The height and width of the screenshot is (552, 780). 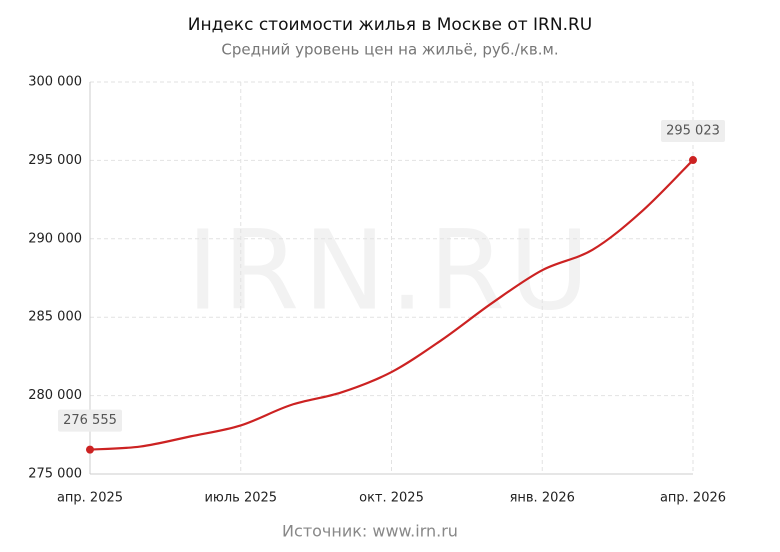 What do you see at coordinates (90, 498) in the screenshot?
I see `x-tick-label: апр. 2025` at bounding box center [90, 498].